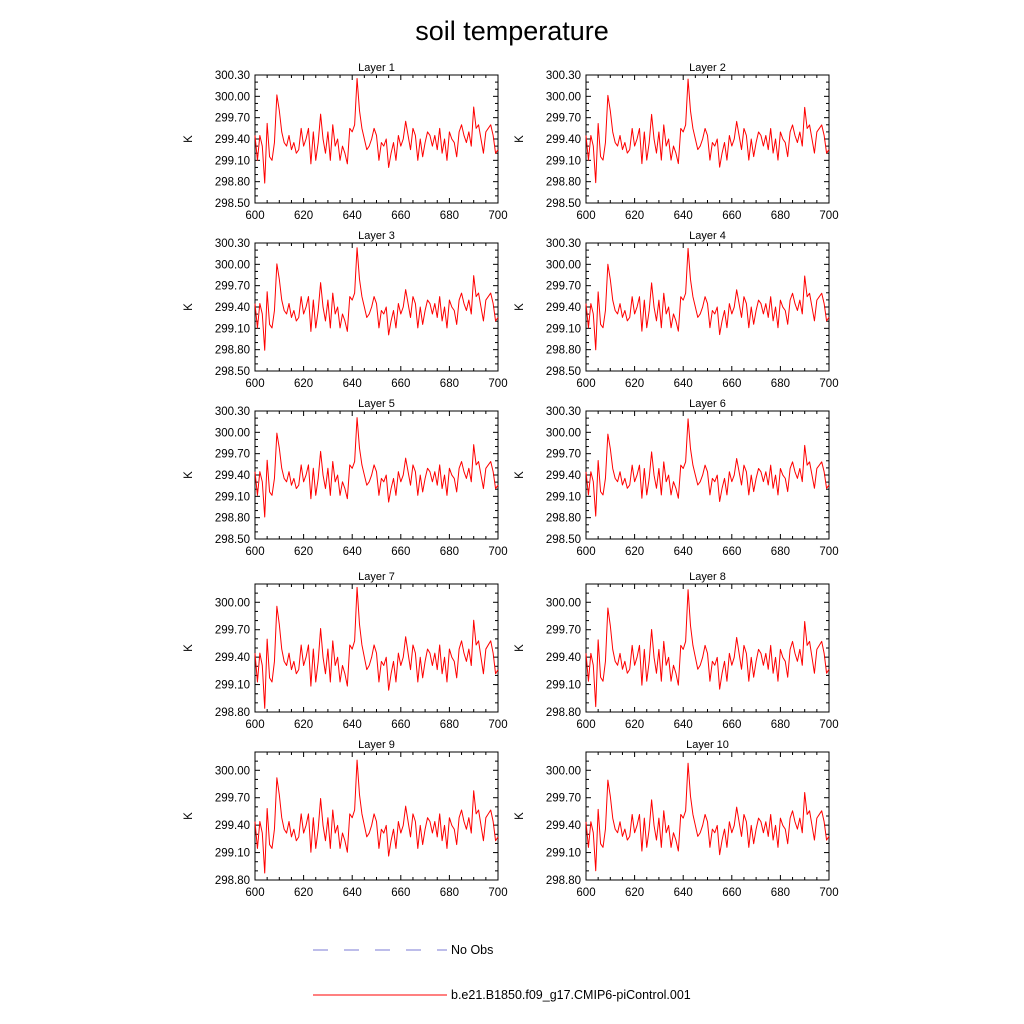  I want to click on subplot-title: Layer 2, so click(707, 68).